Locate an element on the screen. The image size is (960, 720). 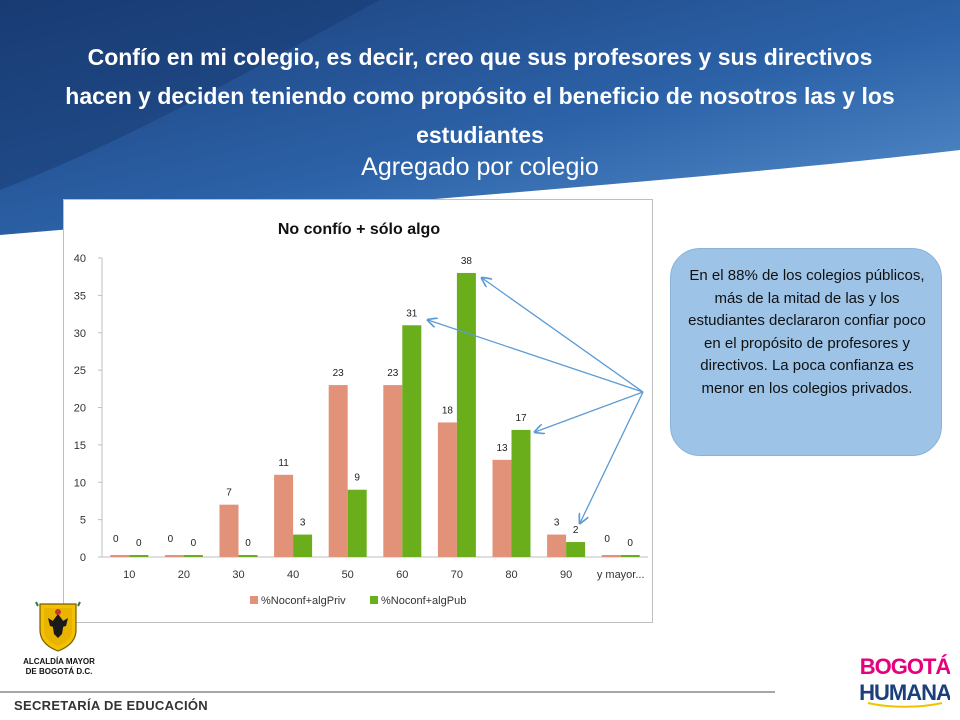
data-label: 13 is located at coordinates (502, 448).